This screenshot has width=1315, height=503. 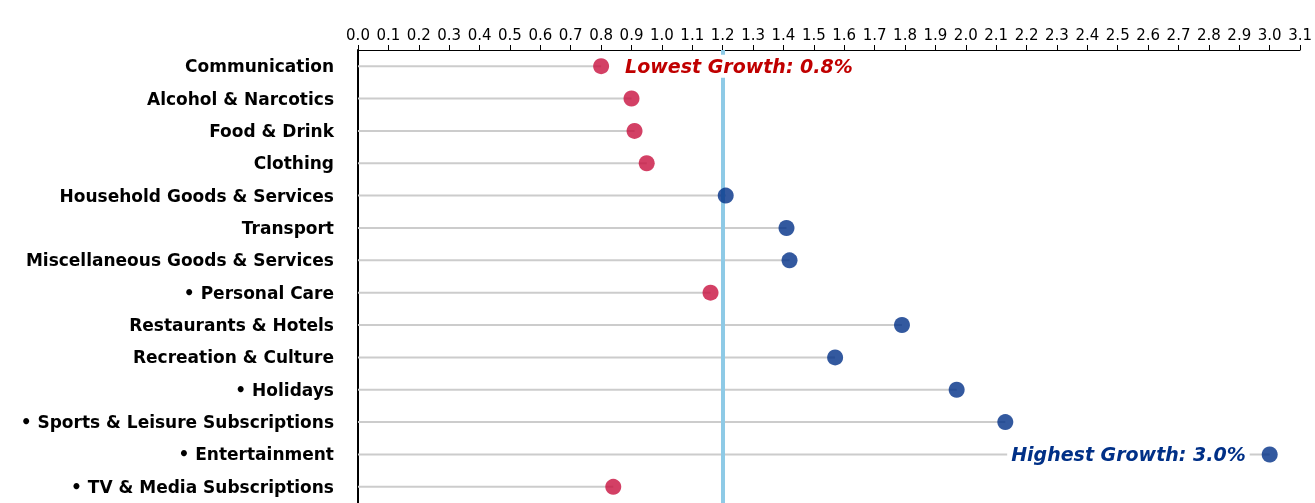 I want to click on y-tick-label: Recreation & Culture, so click(x=233, y=357).